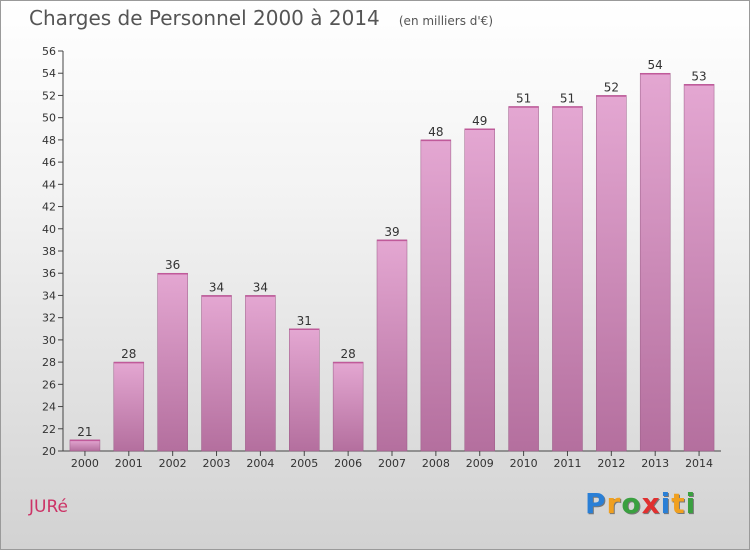  Describe the element at coordinates (204, 18) in the screenshot. I see `chart-title: Charges de Personnel 2000 à 2014` at that location.